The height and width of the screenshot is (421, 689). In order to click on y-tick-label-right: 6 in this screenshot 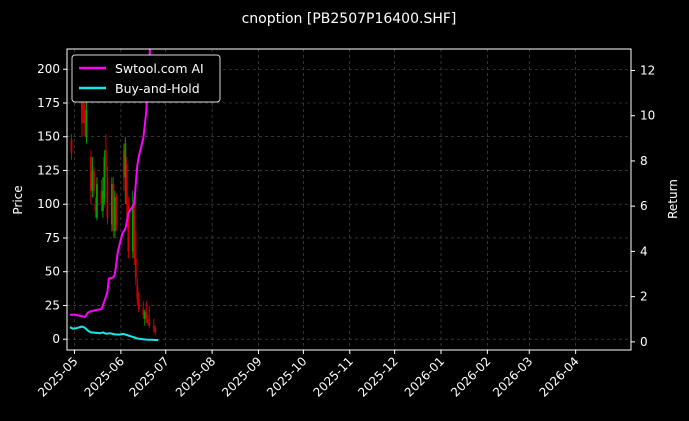, I will do `click(644, 206)`.